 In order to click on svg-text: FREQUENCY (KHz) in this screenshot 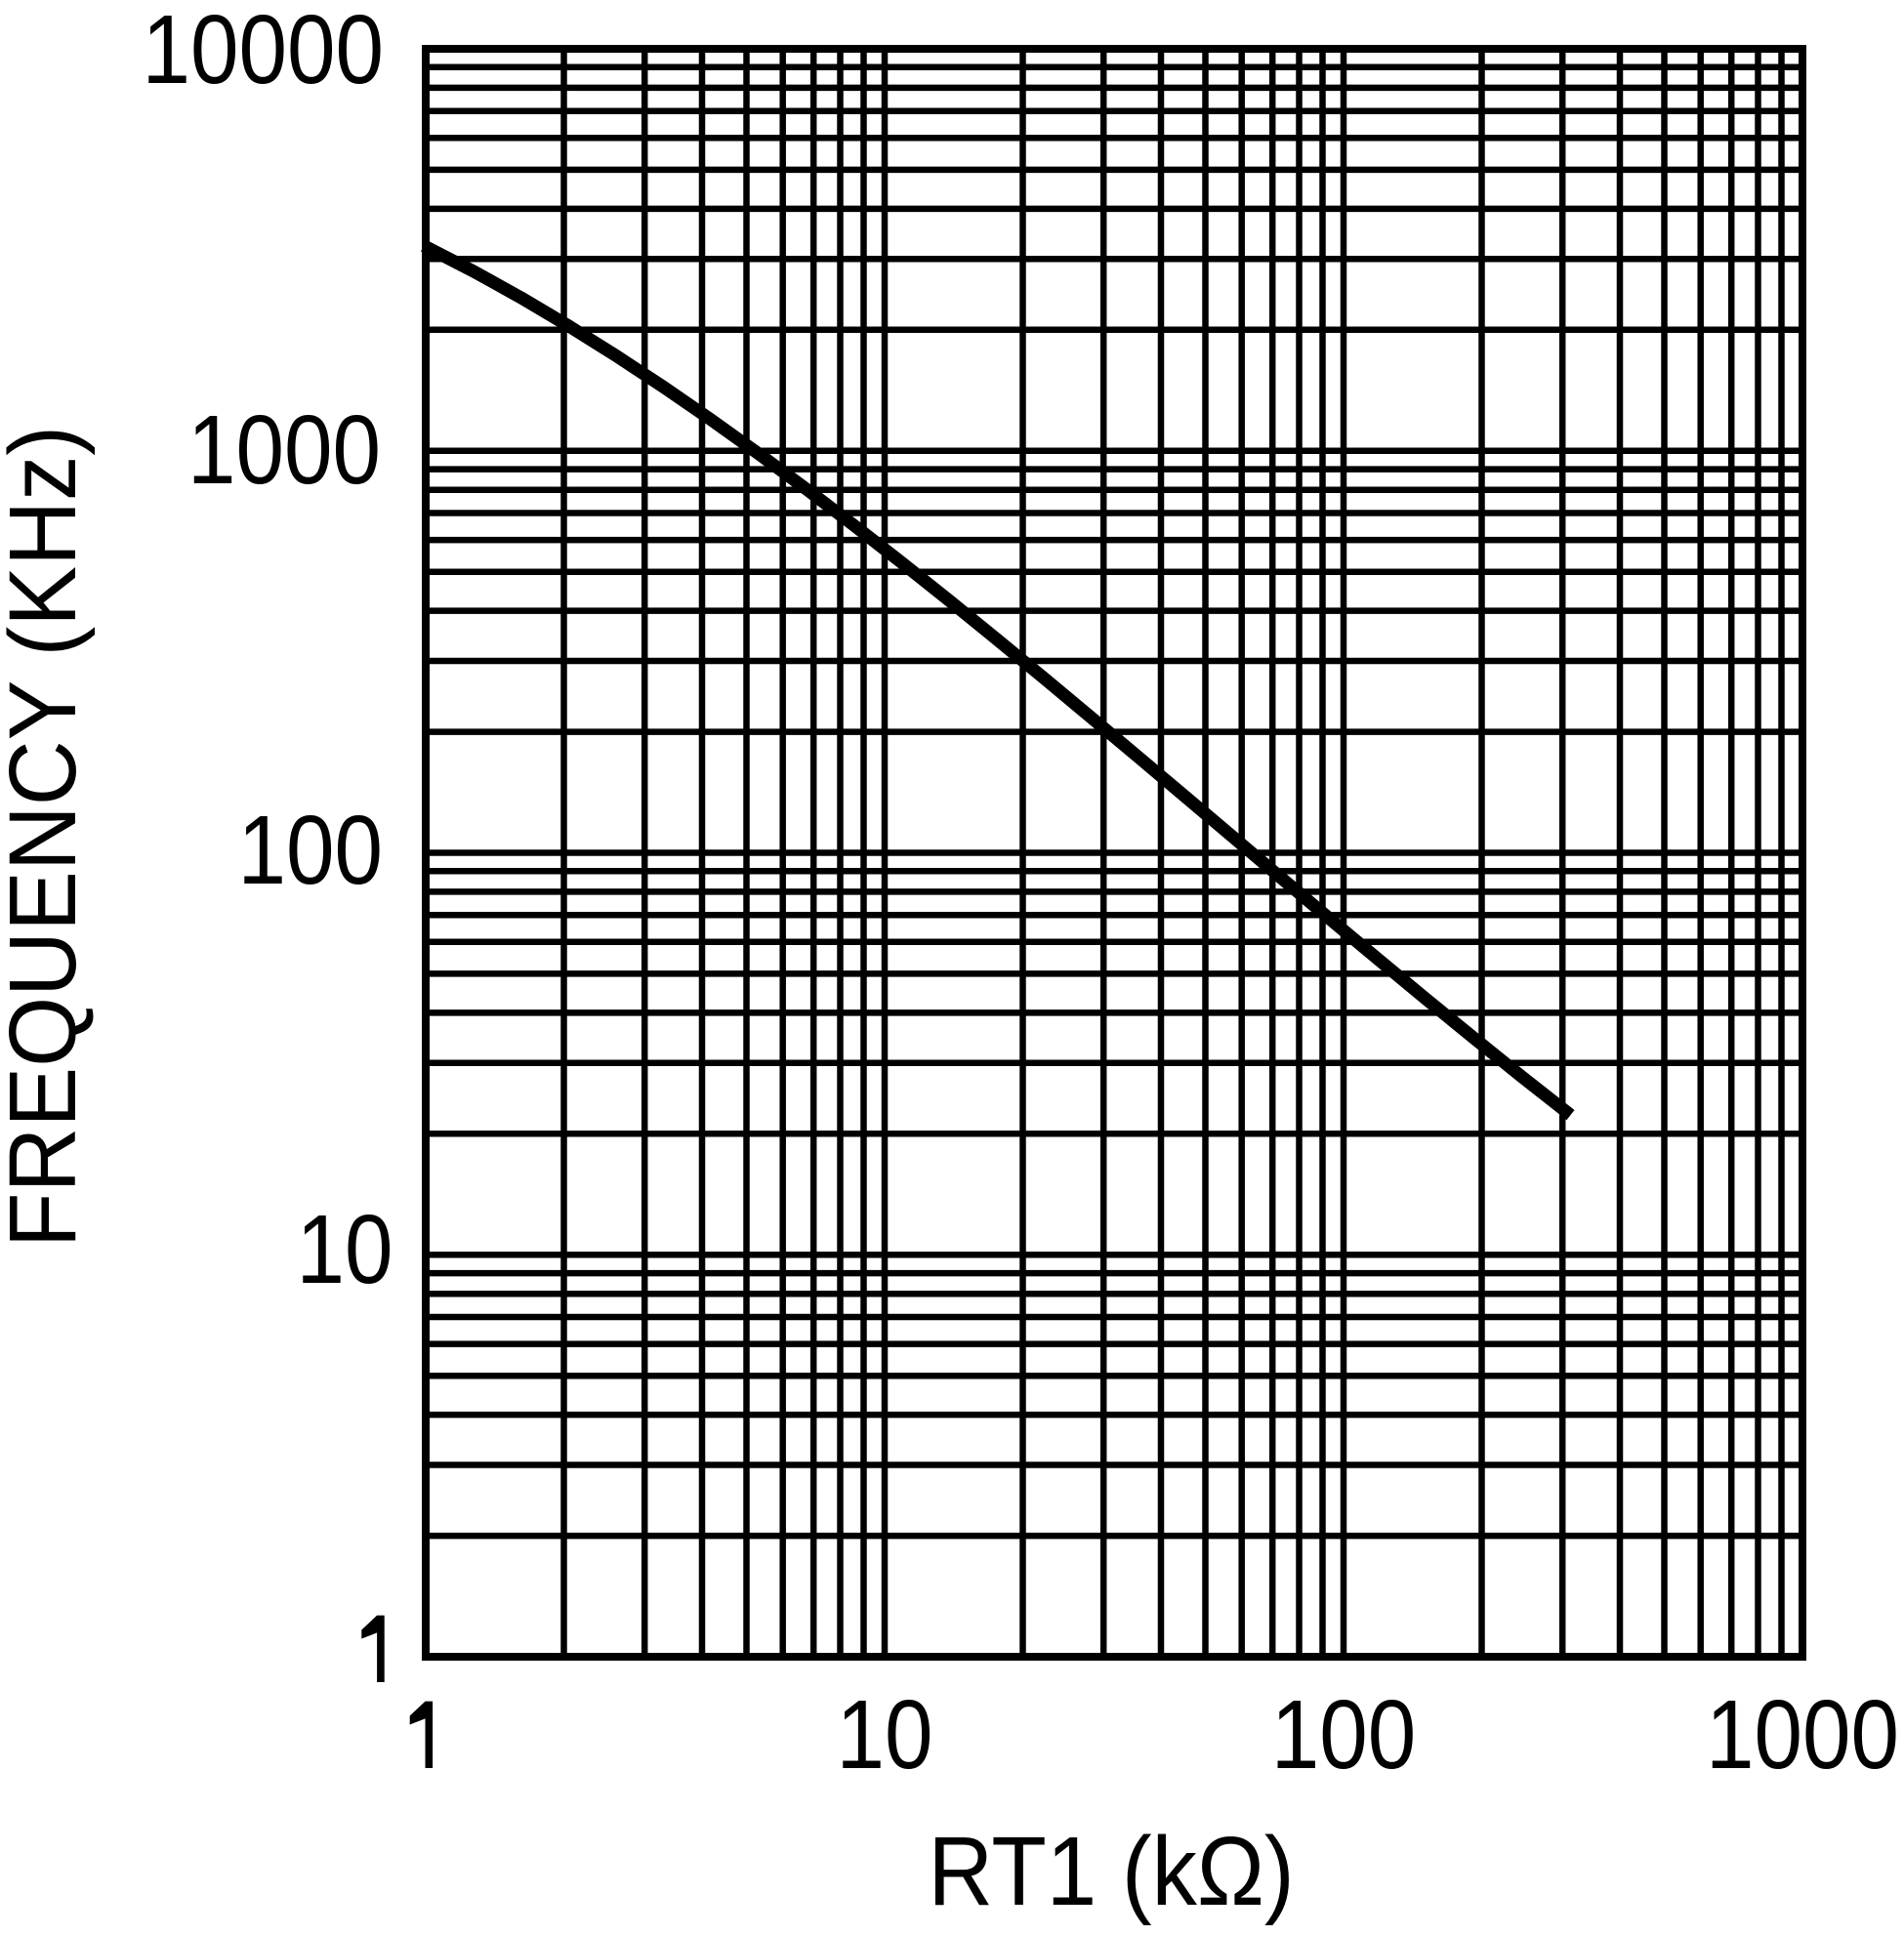, I will do `click(48, 837)`.